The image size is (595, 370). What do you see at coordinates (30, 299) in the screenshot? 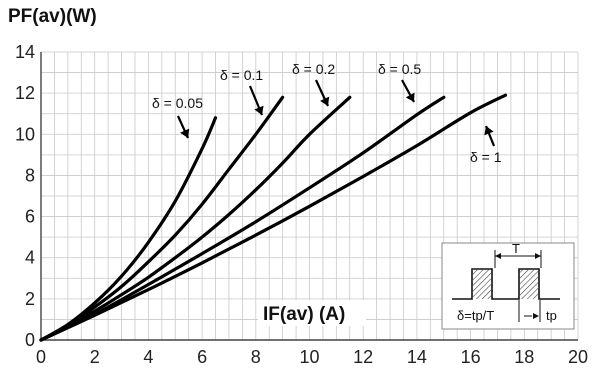
I see `y-tick-label: 2` at bounding box center [30, 299].